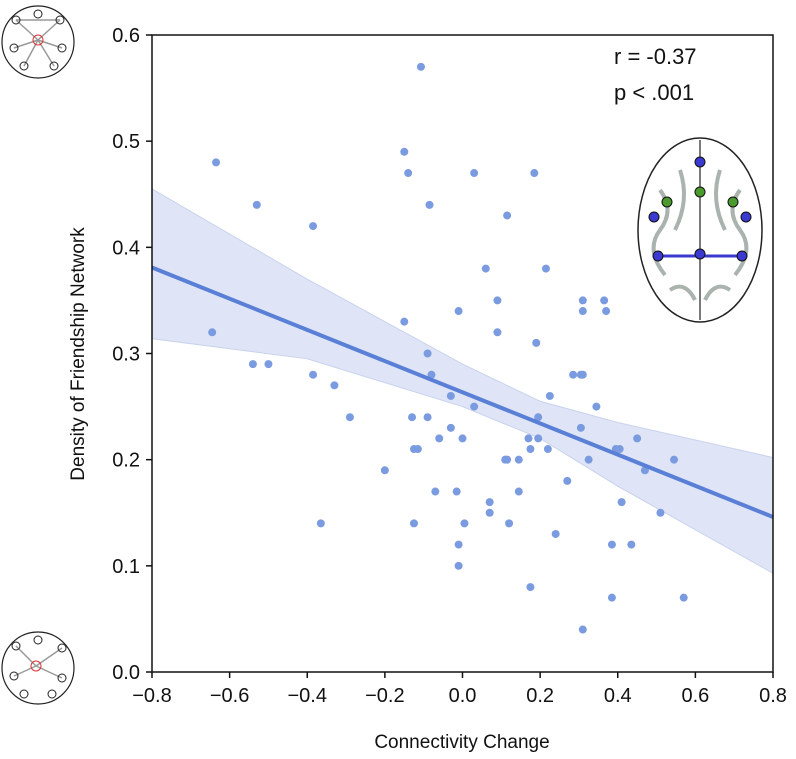  I want to click on x-tick-label: −0.4, so click(307, 696).